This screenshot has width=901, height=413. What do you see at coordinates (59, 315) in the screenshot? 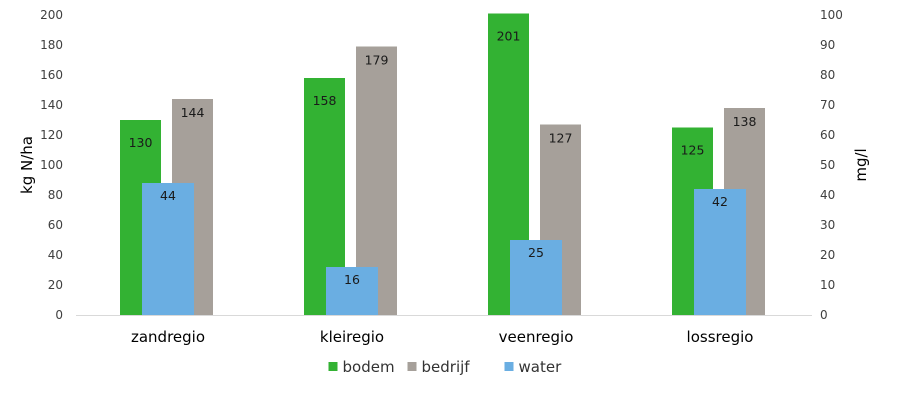
I see `left-tick-label: 0` at bounding box center [59, 315].